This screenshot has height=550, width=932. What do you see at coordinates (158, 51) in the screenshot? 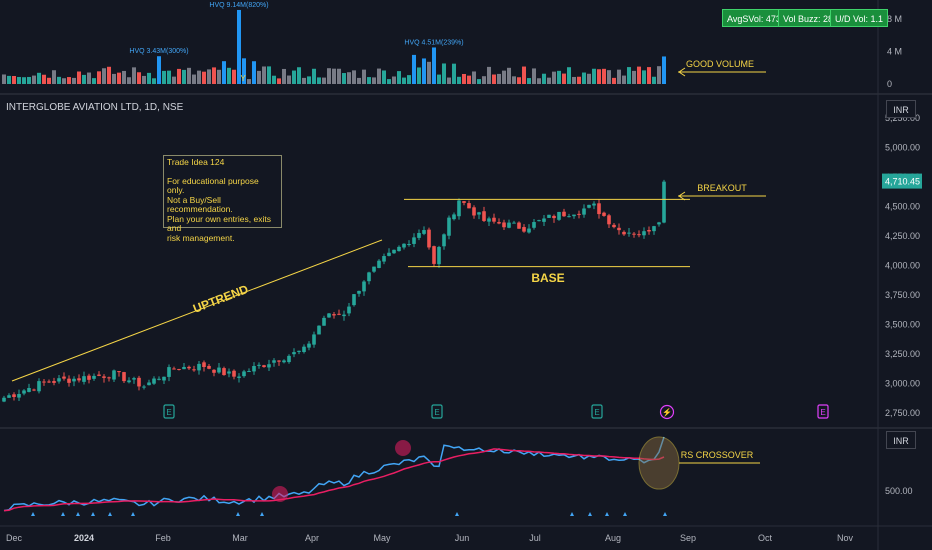
I see `hvq-label: HVQ 3.43M(300%)` at bounding box center [158, 51].